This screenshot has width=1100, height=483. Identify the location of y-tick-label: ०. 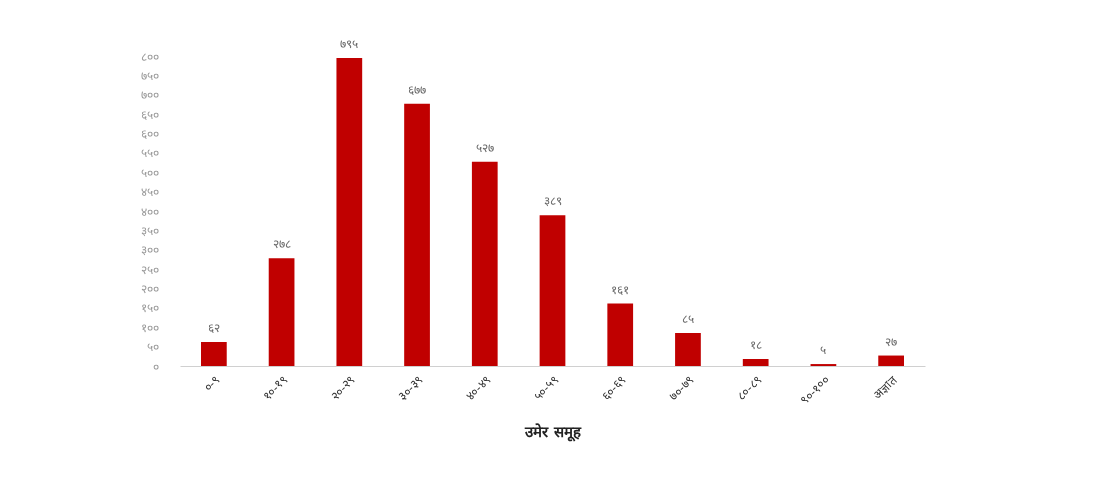
(155, 366).